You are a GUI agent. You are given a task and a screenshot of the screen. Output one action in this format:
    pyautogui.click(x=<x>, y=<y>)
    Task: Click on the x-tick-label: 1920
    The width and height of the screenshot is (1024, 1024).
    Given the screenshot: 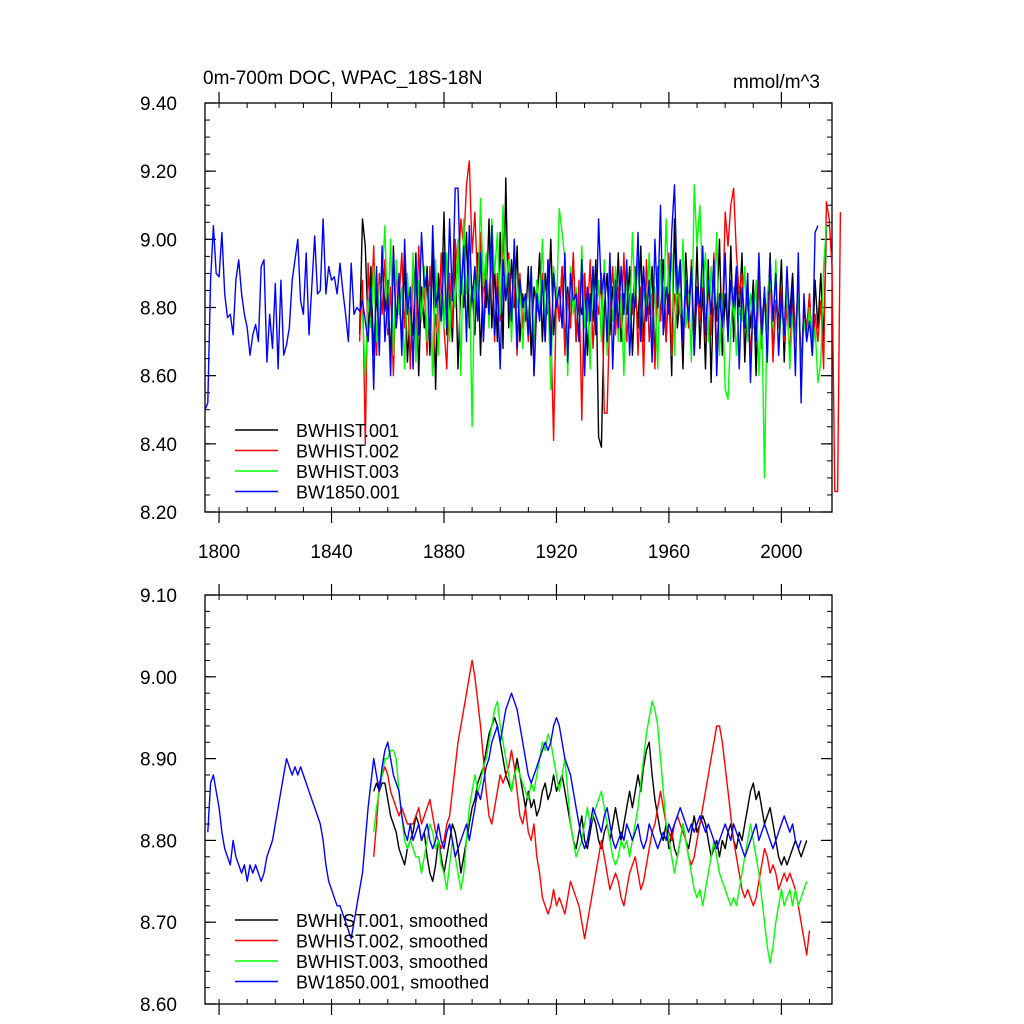 What is the action you would take?
    pyautogui.click(x=556, y=552)
    